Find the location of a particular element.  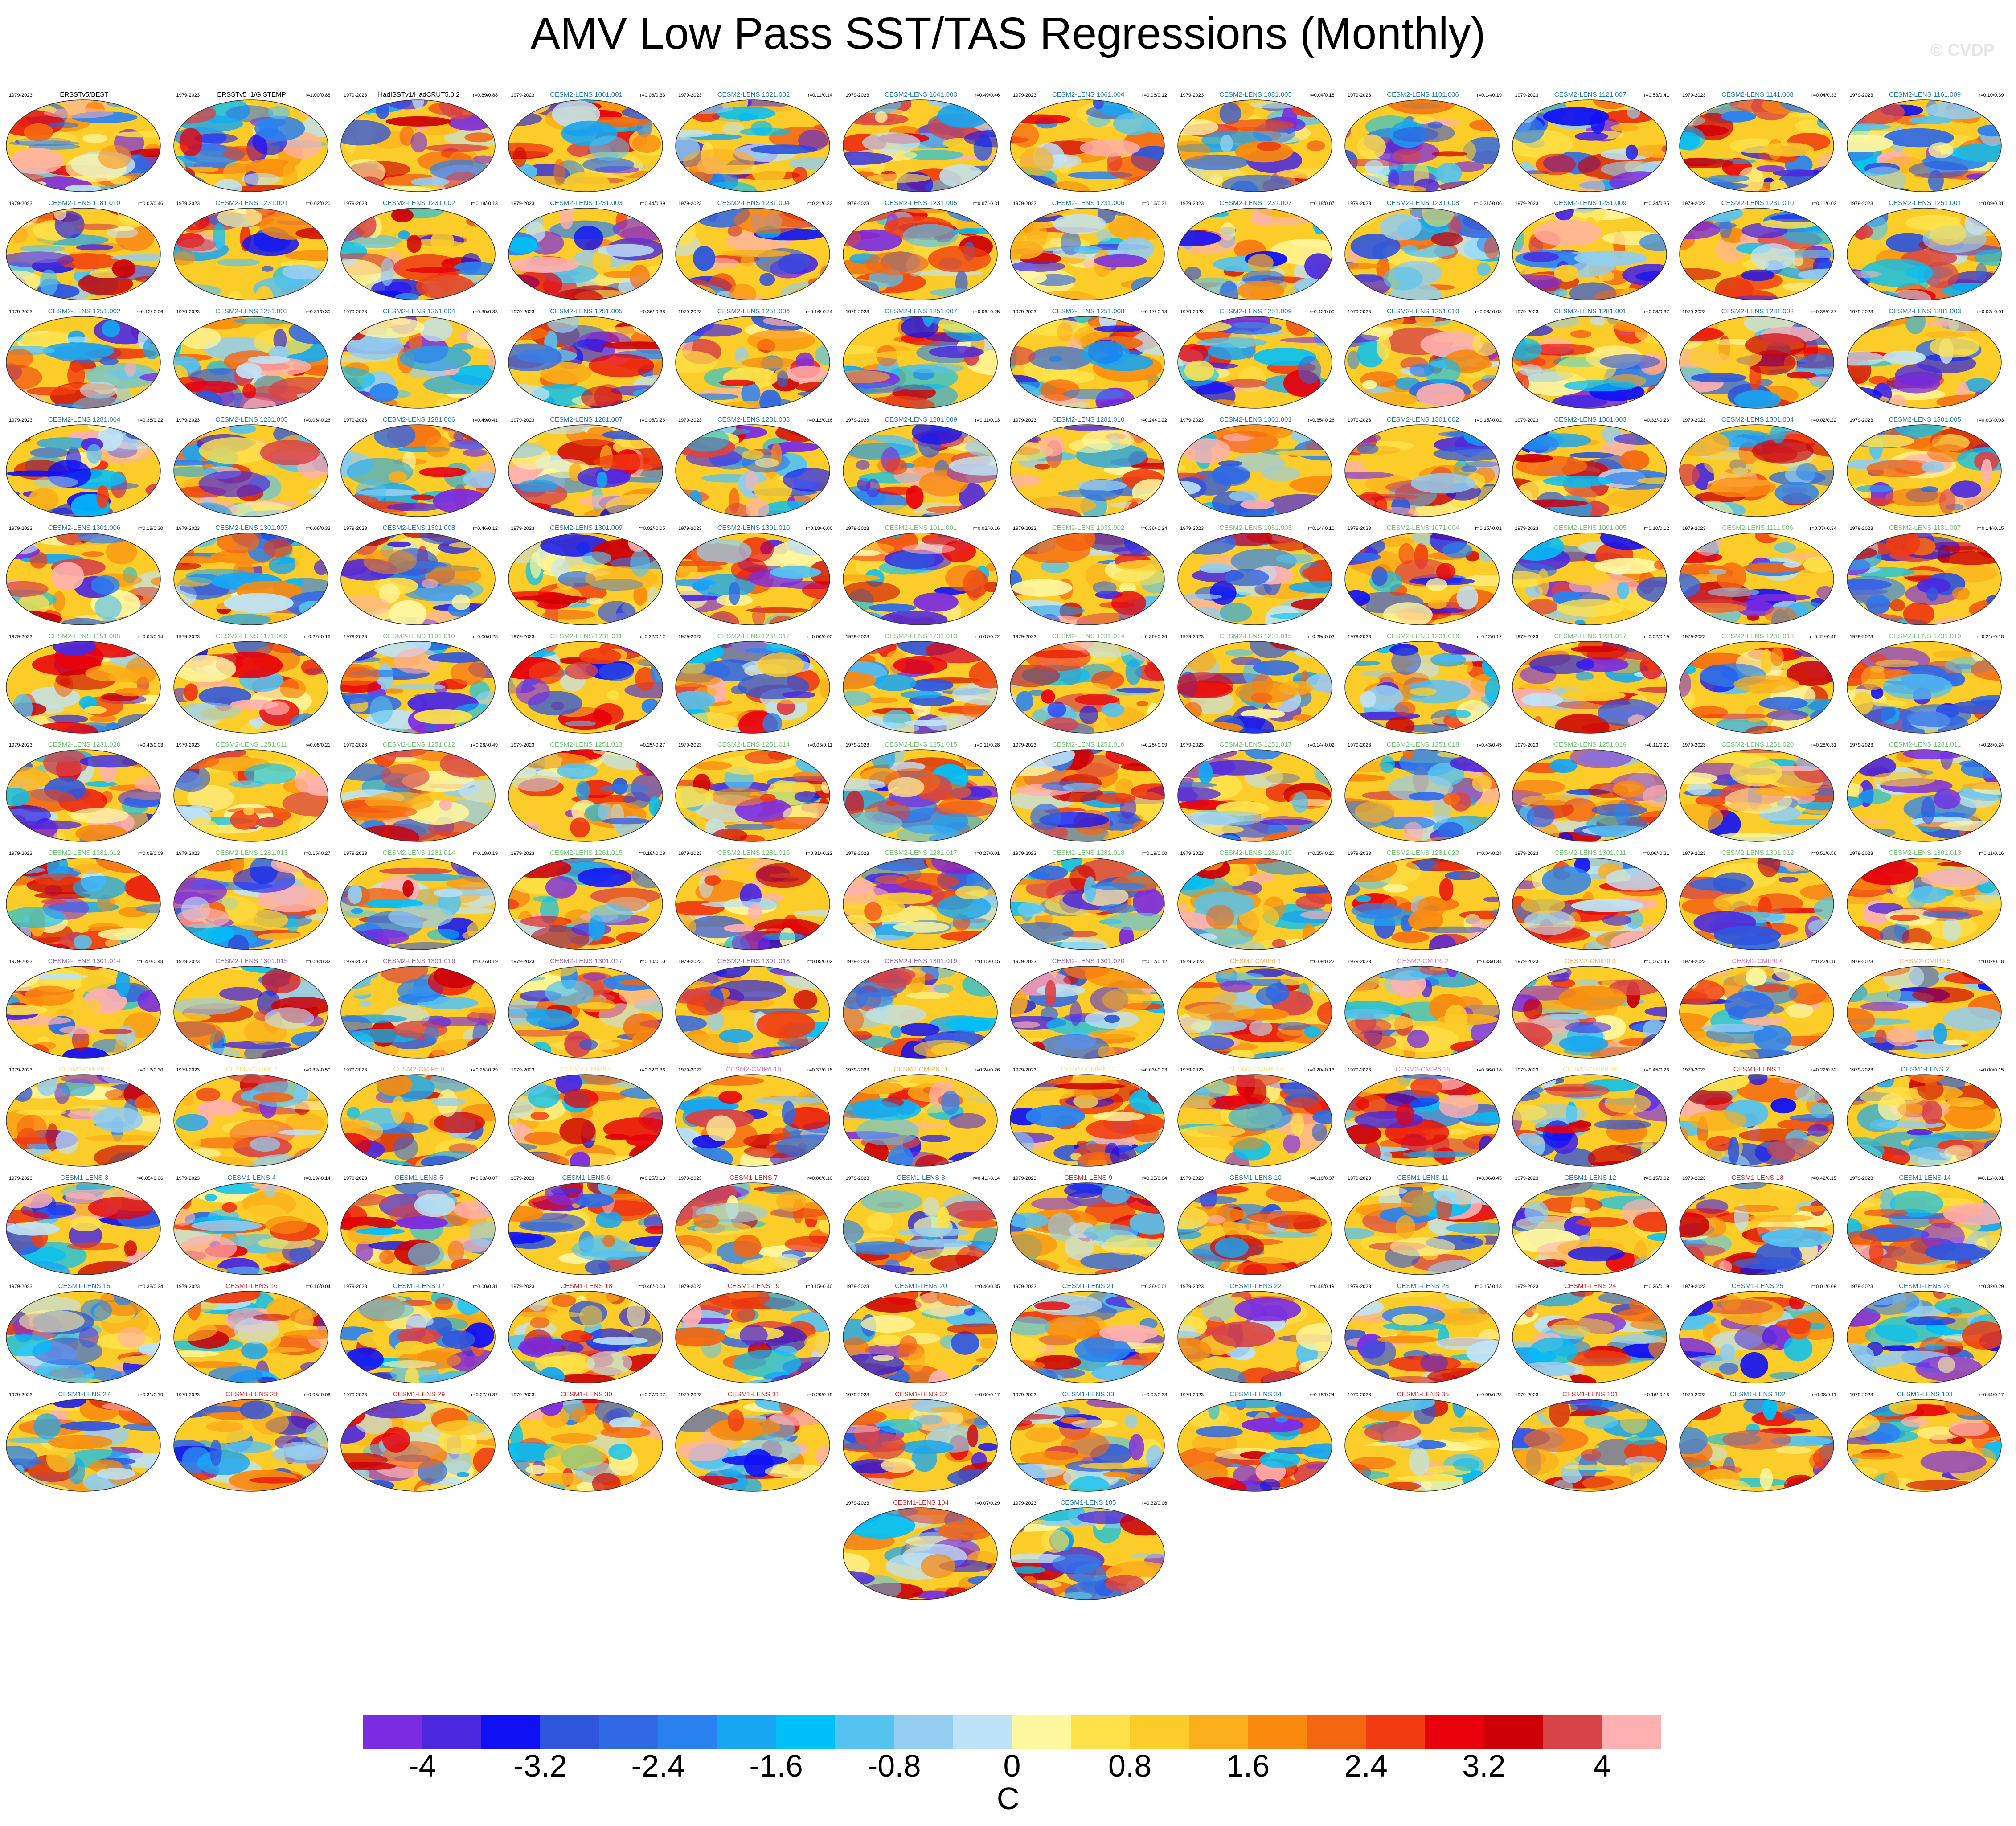

panel-title: CESM2-LENS 1111.006 is located at coordinates (1757, 528).